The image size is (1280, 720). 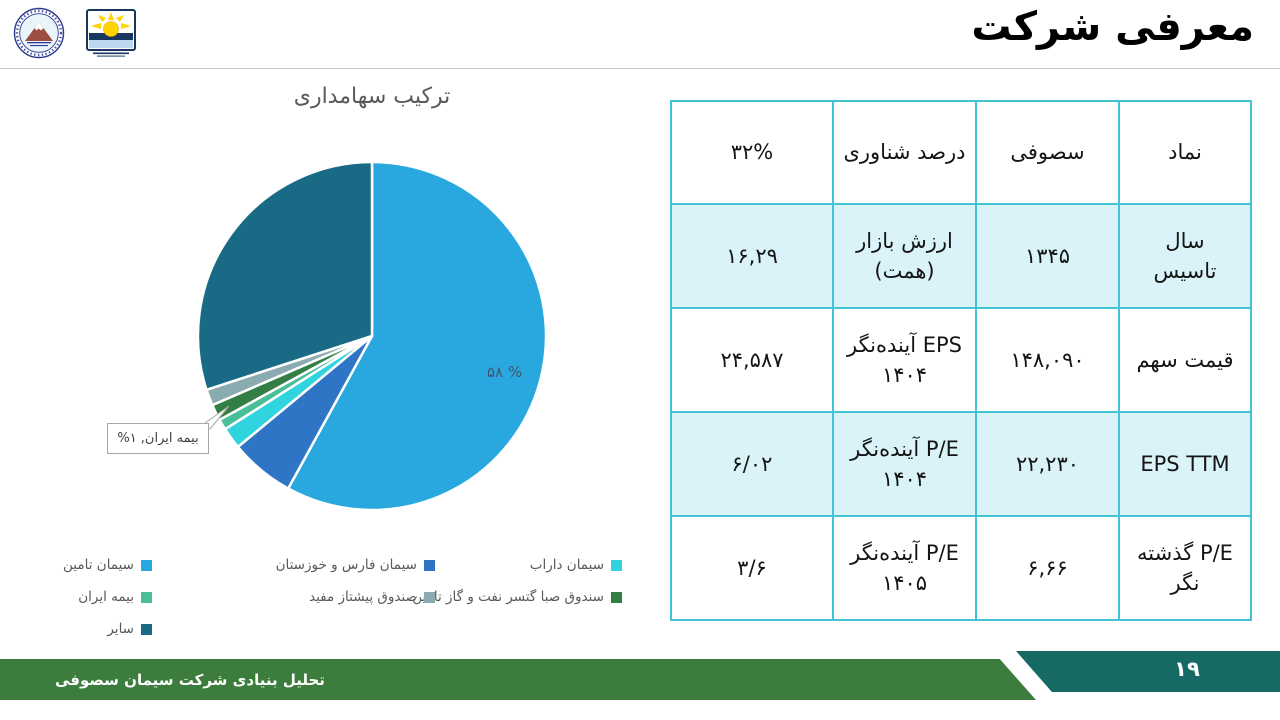 What do you see at coordinates (39, 33) in the screenshot?
I see `cement-company-logo-icon` at bounding box center [39, 33].